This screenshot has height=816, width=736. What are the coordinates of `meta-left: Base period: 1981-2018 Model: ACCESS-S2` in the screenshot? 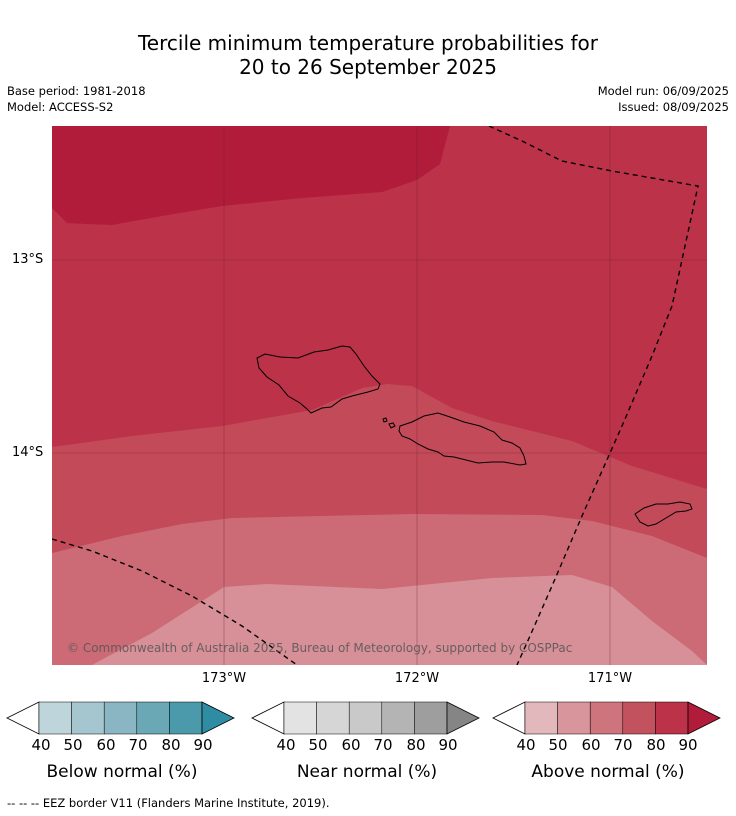 It's located at (76, 99).